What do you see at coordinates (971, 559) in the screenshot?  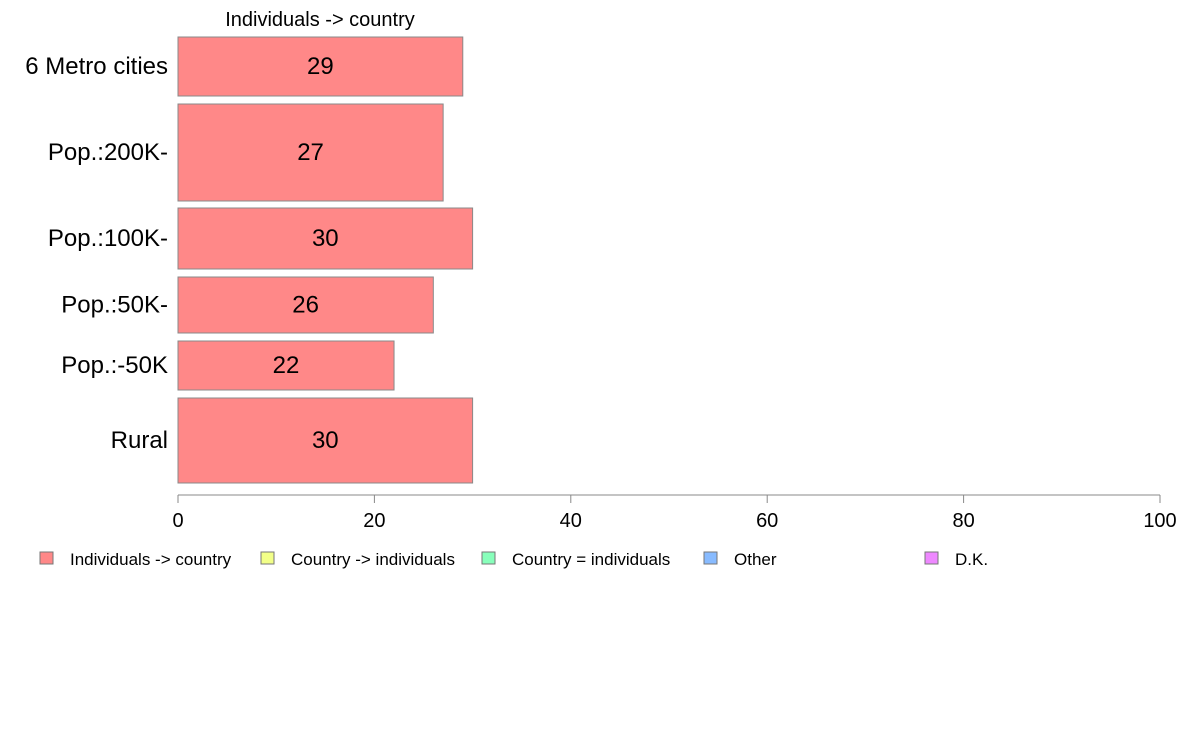 I see `legend-label: D.K.` at bounding box center [971, 559].